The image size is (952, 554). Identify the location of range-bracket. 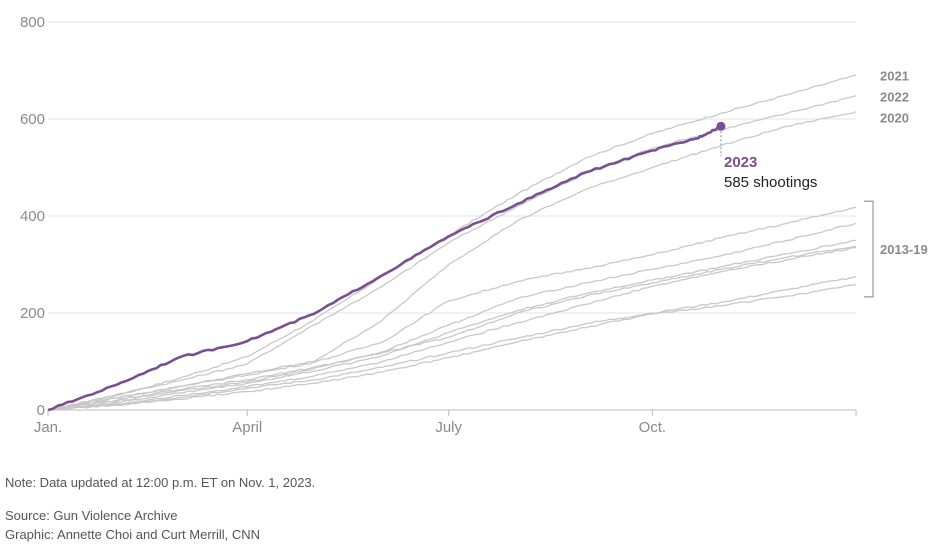
(869, 249).